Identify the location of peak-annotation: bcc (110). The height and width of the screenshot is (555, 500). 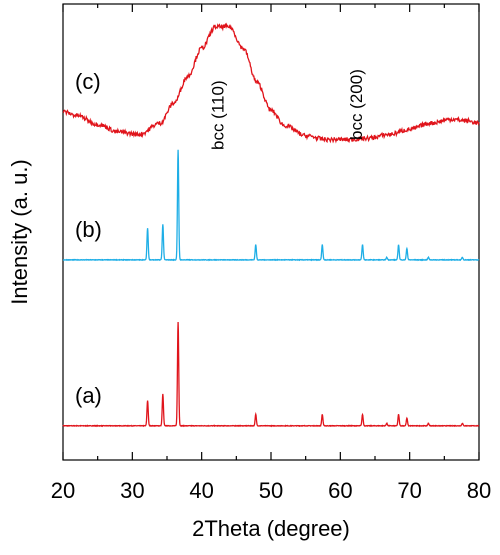
(217, 115).